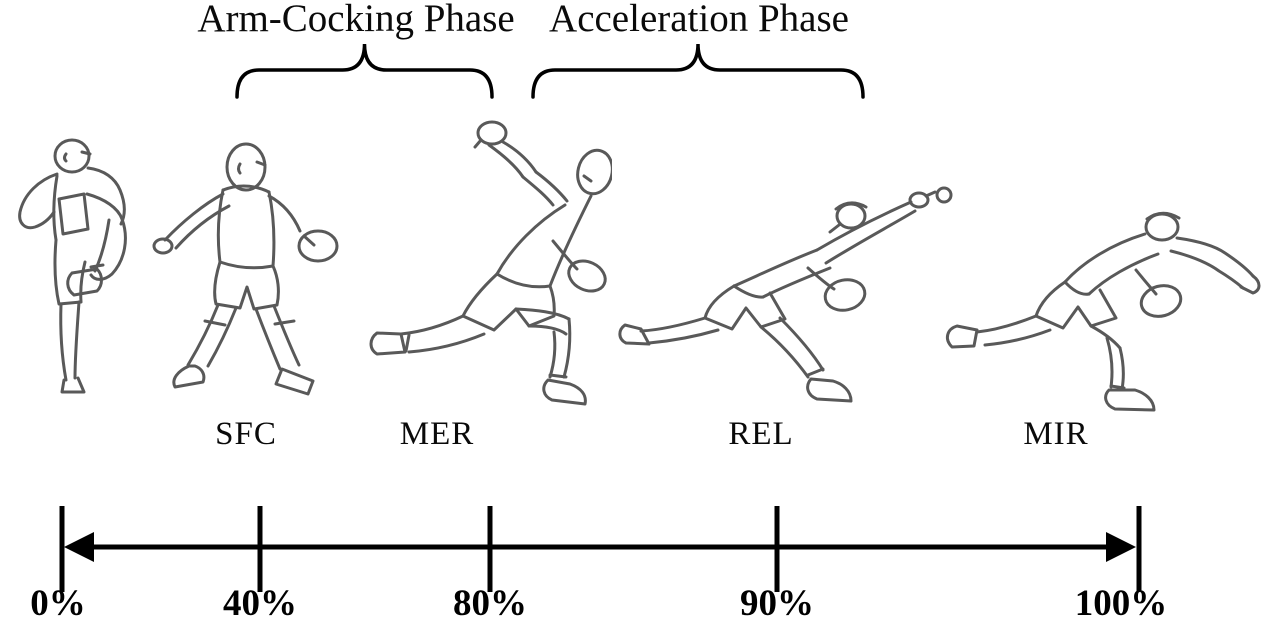  I want to click on phase-title-acceleration: Acceleration Phase, so click(699, 20).